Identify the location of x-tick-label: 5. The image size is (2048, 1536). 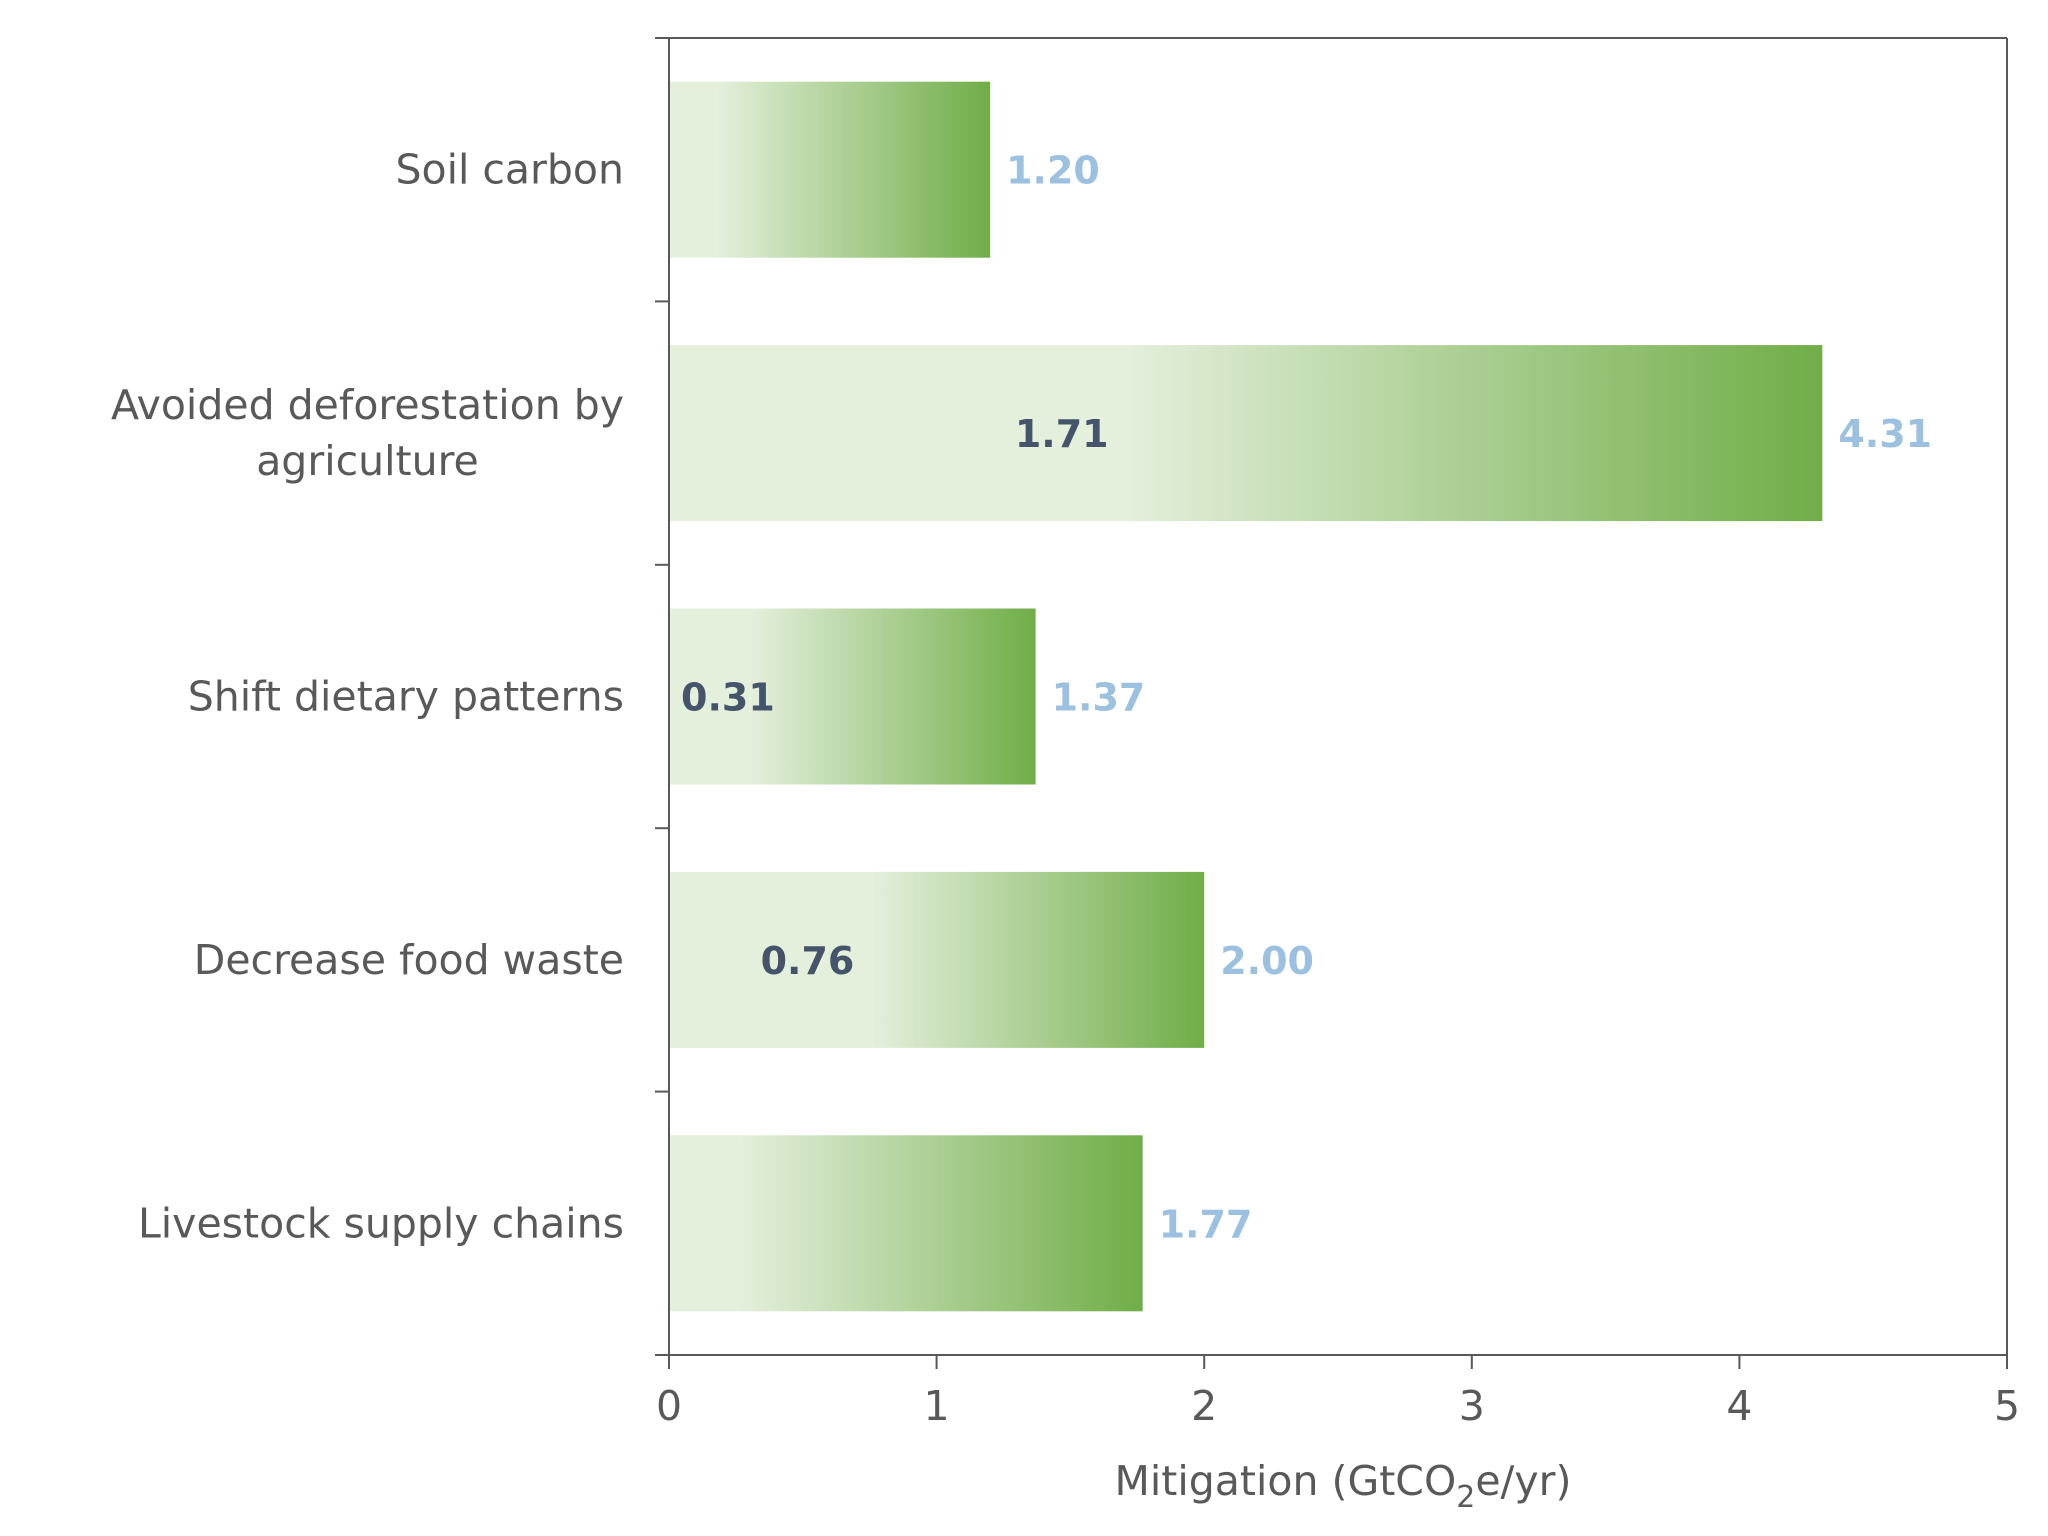
(2007, 1406).